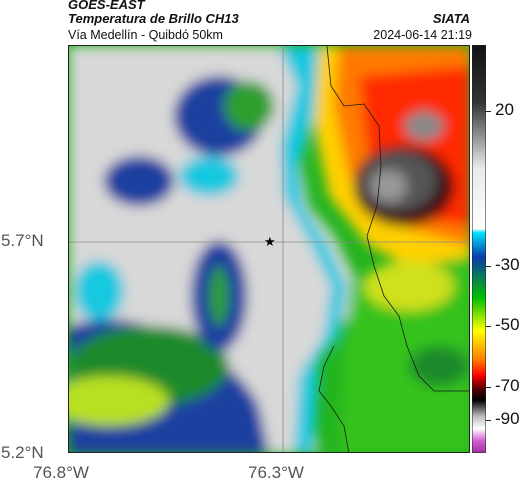 The width and height of the screenshot is (526, 491). What do you see at coordinates (334, 398) in the screenshot?
I see `boundary-line` at bounding box center [334, 398].